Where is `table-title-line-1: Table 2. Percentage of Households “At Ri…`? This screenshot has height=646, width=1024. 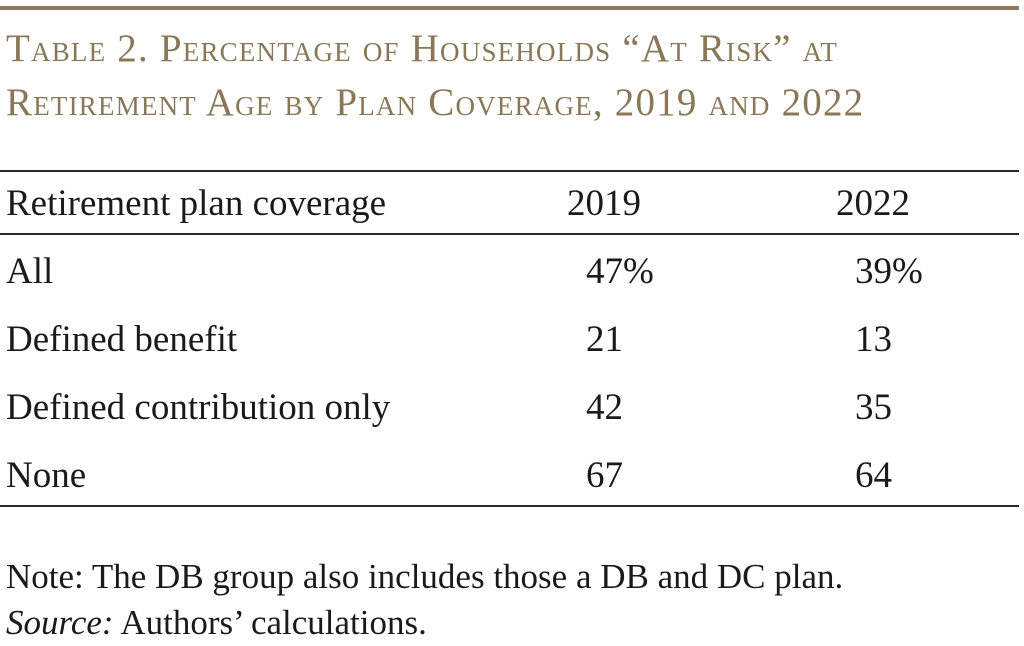 table-title-line-1: Table 2. Percentage of Households “At Ri… is located at coordinates (422, 48).